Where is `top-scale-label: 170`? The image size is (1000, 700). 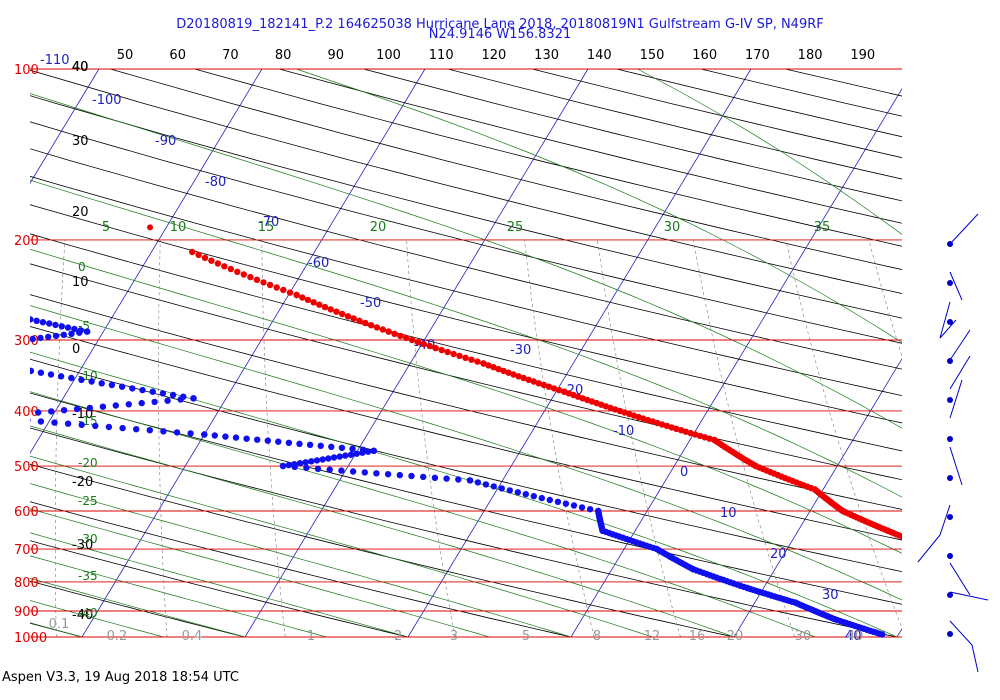
top-scale-label: 170 is located at coordinates (757, 55).